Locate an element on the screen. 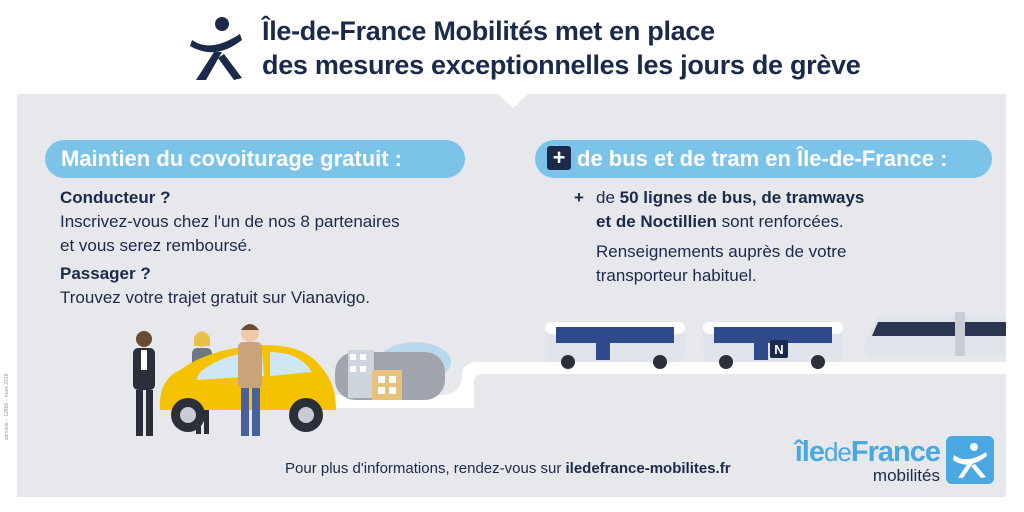  noctilien-badge-label: N is located at coordinates (778, 349).